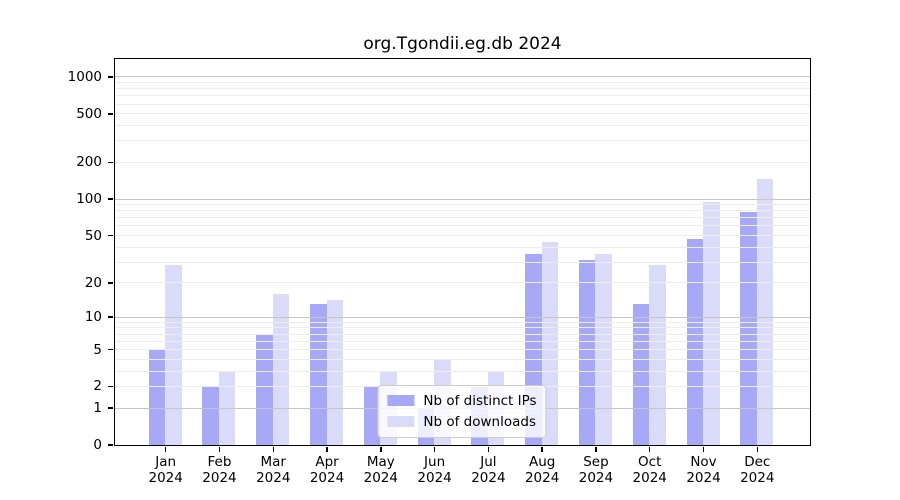  I want to click on x-tick-mar, so click(273, 449).